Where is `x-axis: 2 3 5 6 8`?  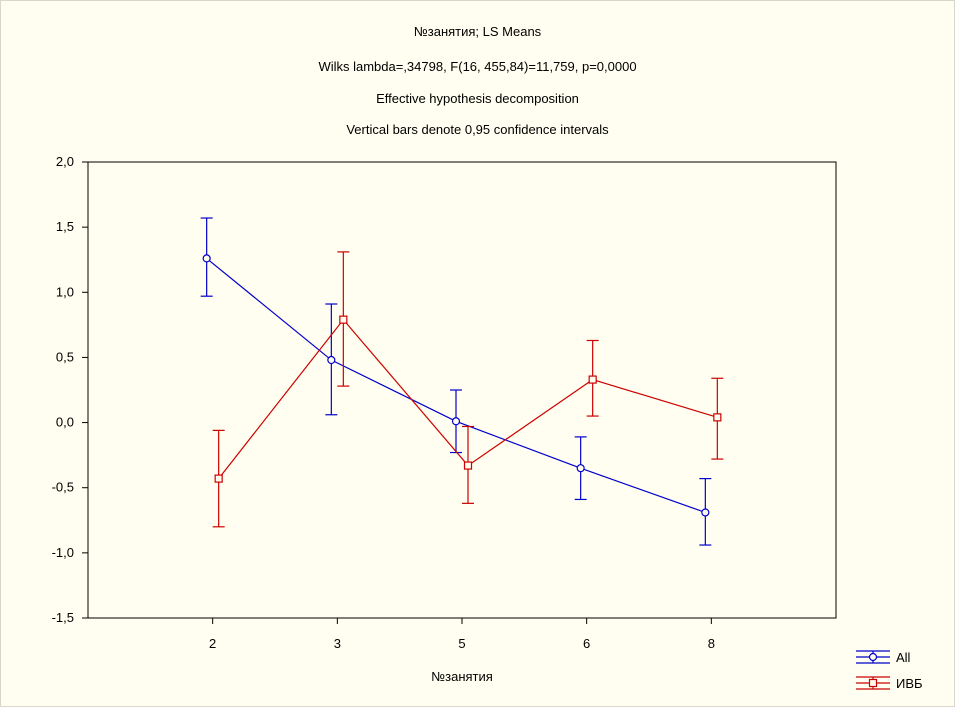 x-axis: 2 3 5 6 8 is located at coordinates (462, 634).